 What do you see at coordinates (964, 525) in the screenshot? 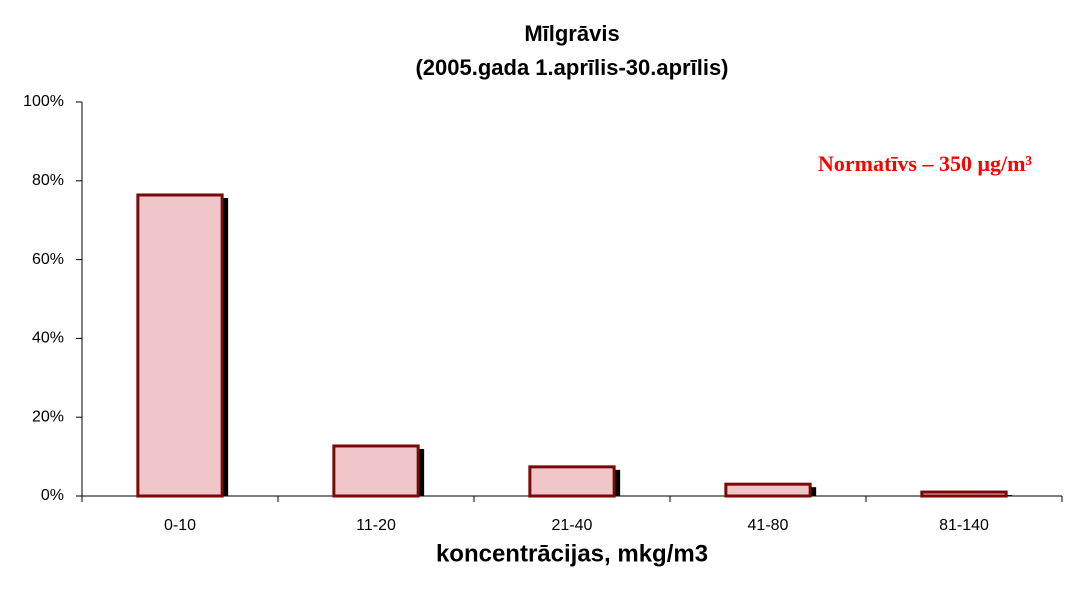
I see `x-tick-label: 81-140` at bounding box center [964, 525].